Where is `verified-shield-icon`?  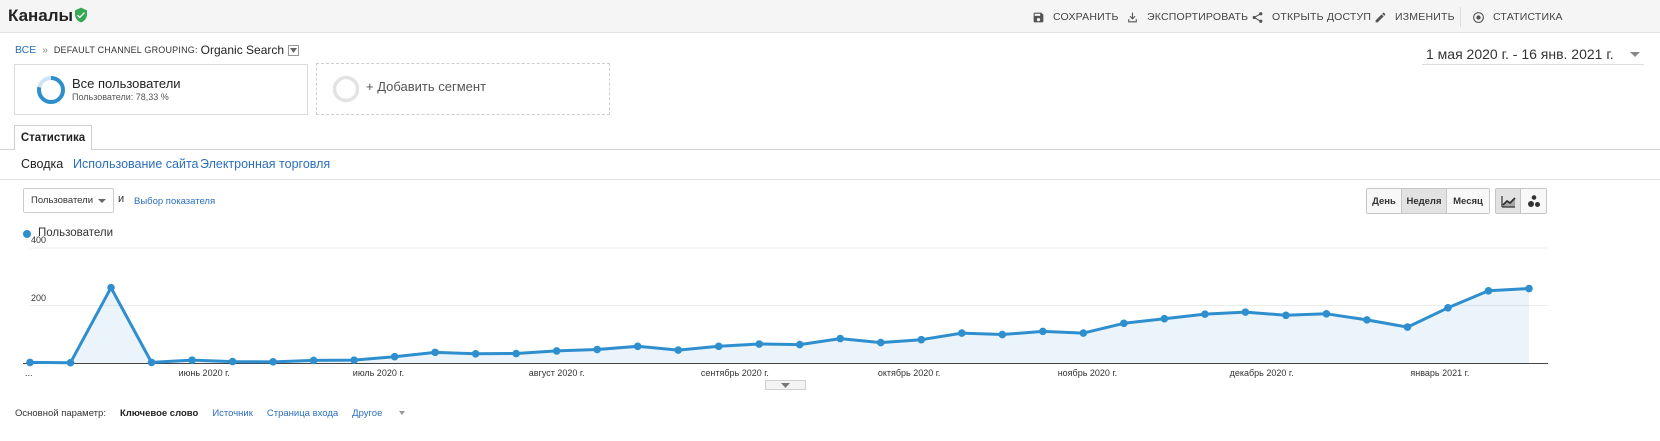 verified-shield-icon is located at coordinates (81, 15).